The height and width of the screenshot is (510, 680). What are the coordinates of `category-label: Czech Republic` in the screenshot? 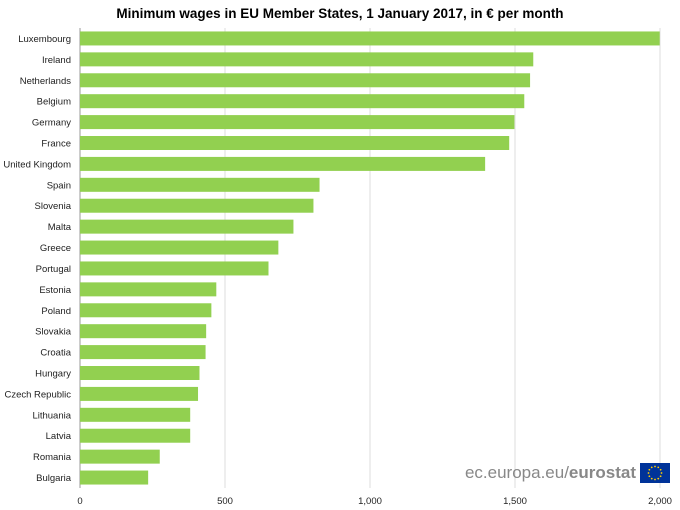 It's located at (37, 394).